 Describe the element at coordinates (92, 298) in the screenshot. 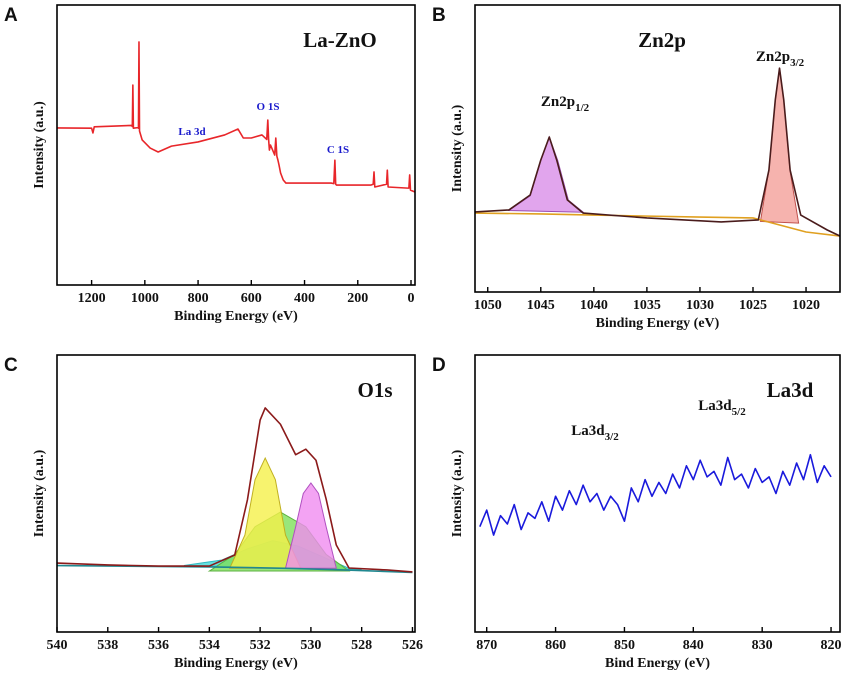

I see `x-tick-label: 1200` at that location.